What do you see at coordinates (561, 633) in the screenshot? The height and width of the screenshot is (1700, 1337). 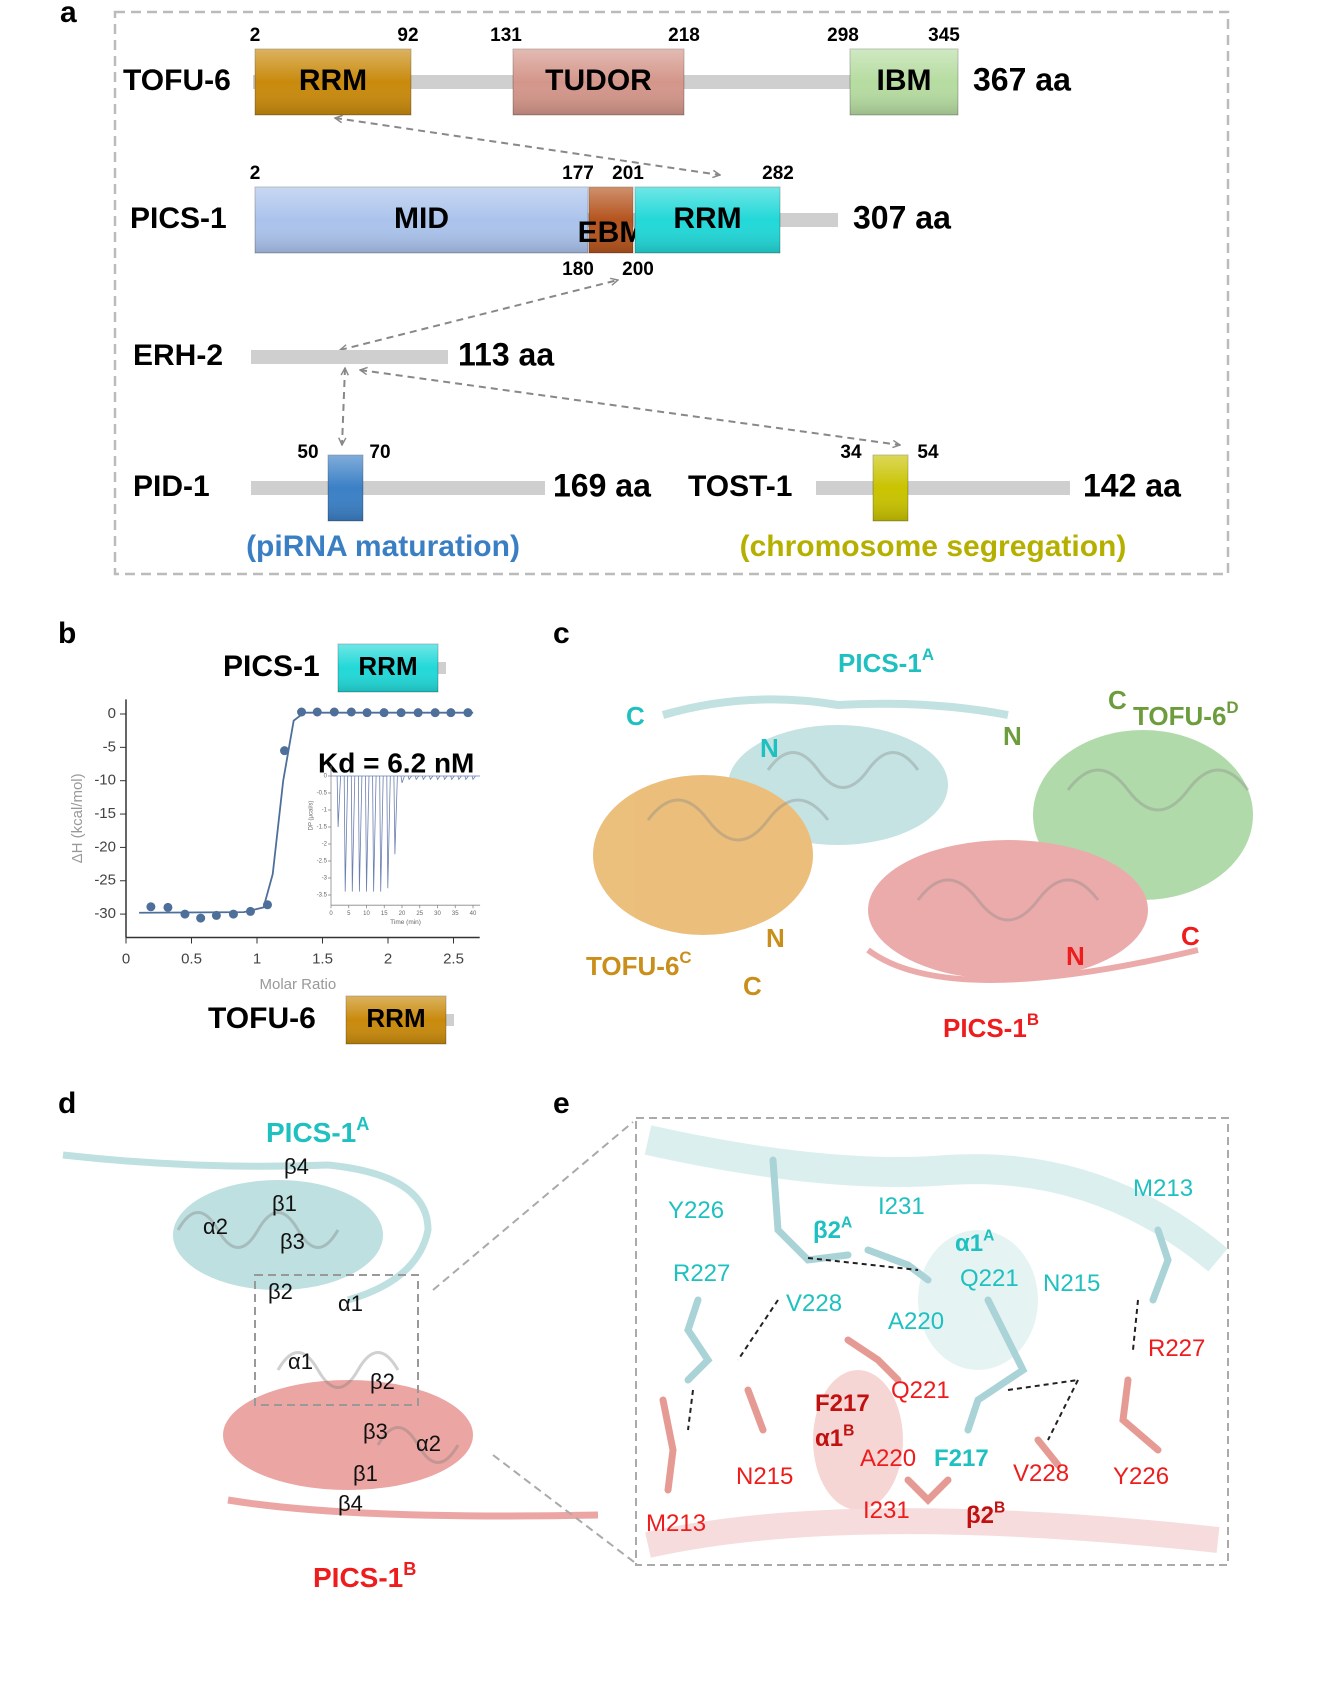 I see `panel-label: c` at bounding box center [561, 633].